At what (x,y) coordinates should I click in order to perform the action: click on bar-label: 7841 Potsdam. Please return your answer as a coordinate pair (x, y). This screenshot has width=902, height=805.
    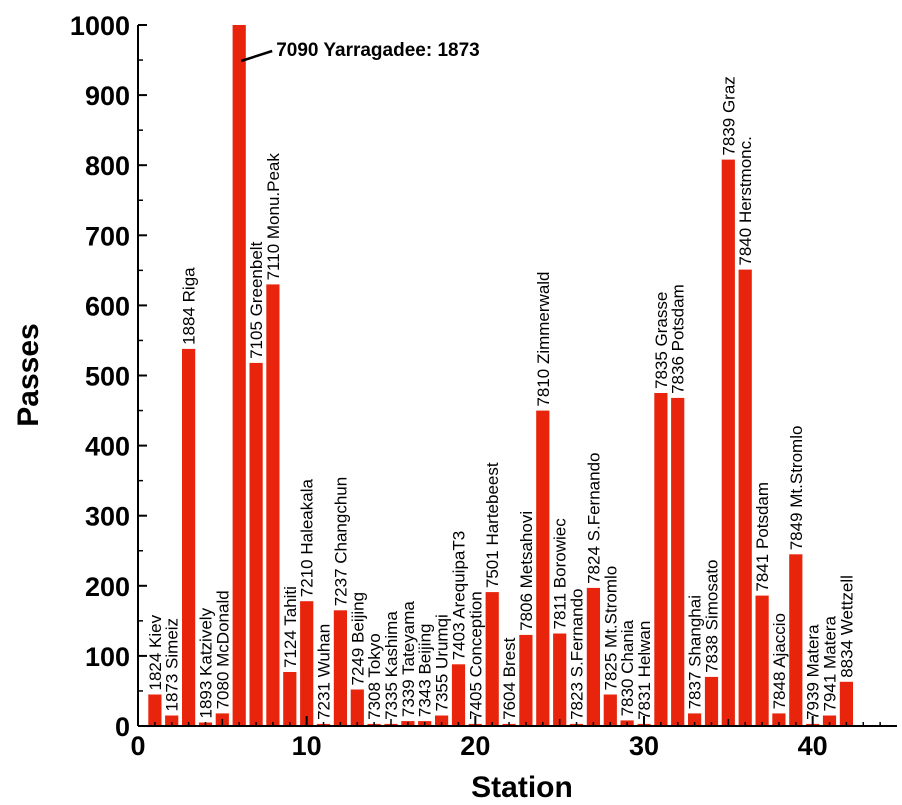
    Looking at the image, I should click on (762, 537).